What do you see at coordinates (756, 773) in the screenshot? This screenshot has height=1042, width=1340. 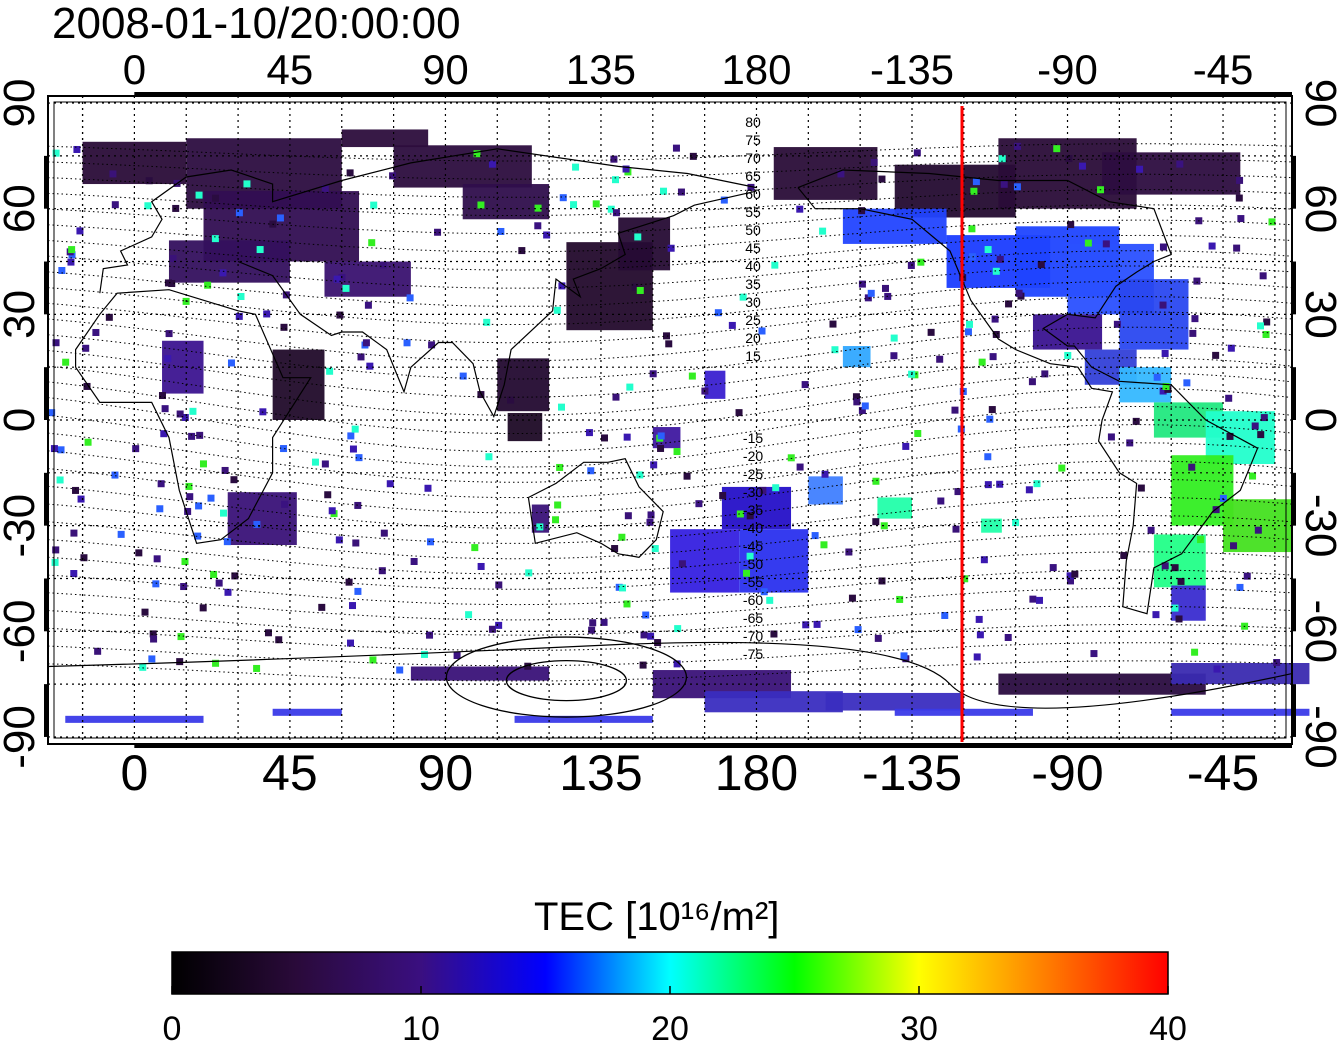 I see `lon-label-bottom: 180` at bounding box center [756, 773].